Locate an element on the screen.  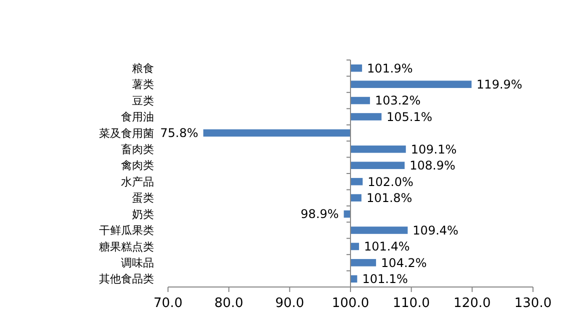
y-tick-label: 食用油 is located at coordinates (137, 117).